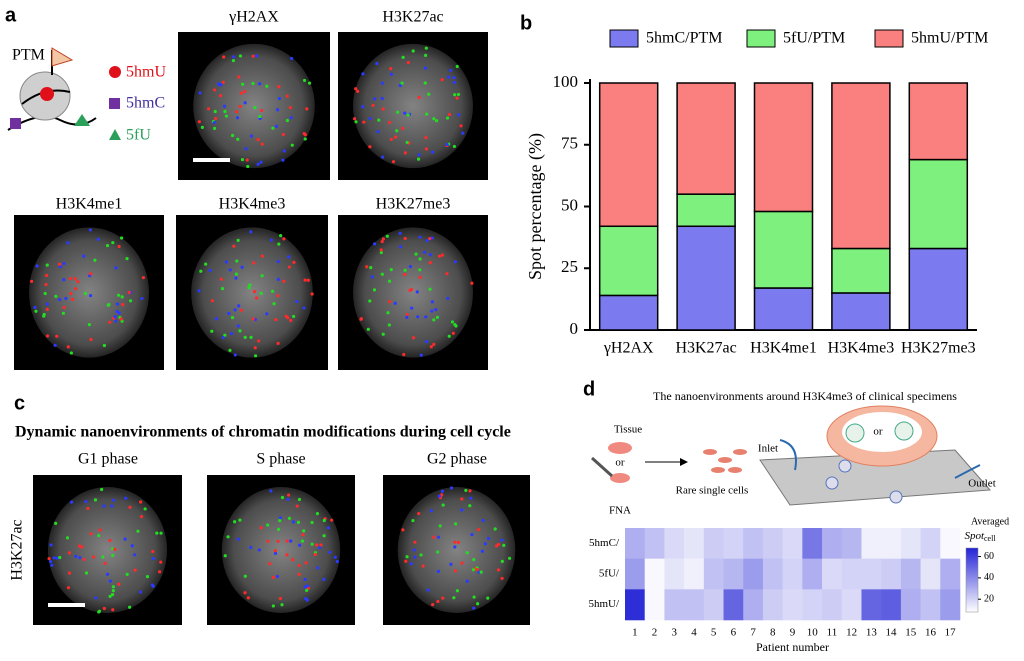  I want to click on diagram-label: FNA, so click(620, 511).